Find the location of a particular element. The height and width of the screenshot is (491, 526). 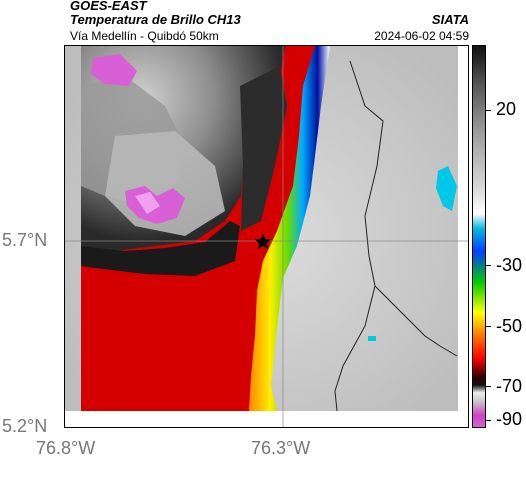

brand-label: SIATA is located at coordinates (450, 19).